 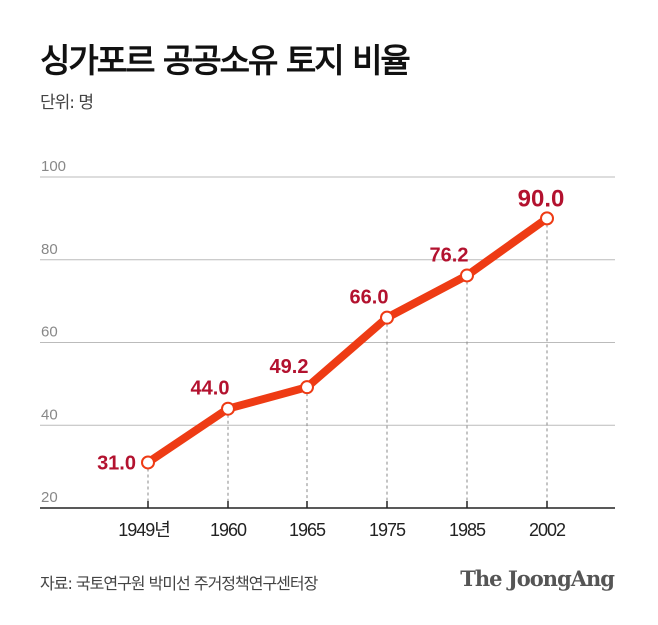 What do you see at coordinates (228, 530) in the screenshot?
I see `x-tick-label: 1960` at bounding box center [228, 530].